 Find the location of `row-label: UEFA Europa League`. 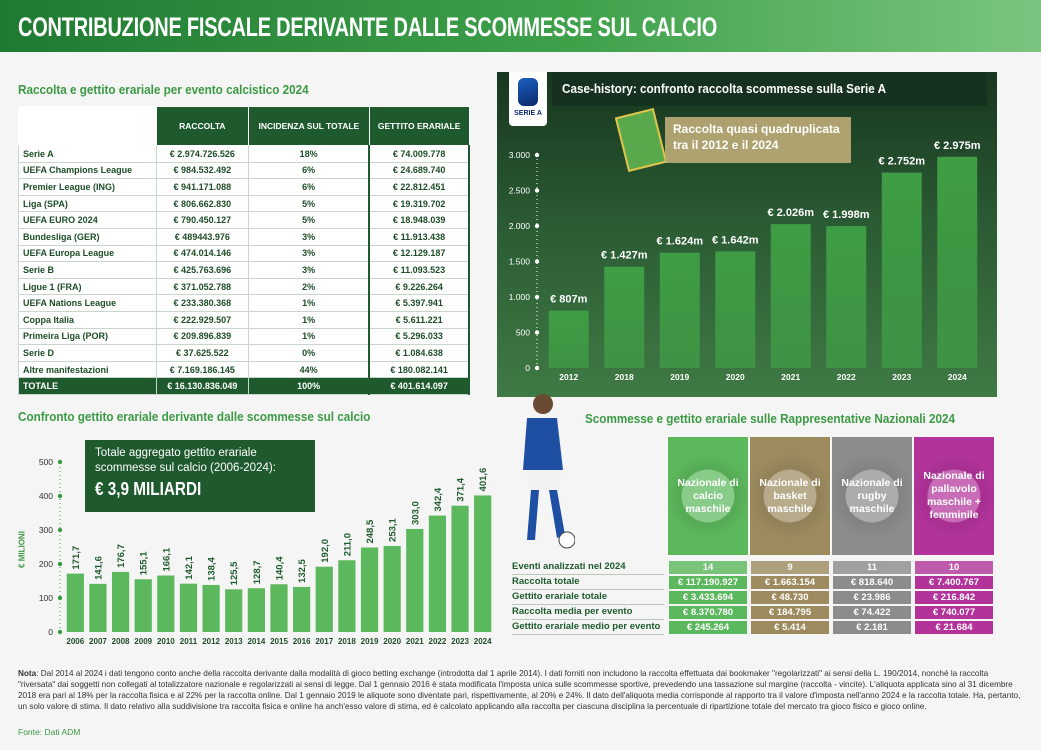

row-label: UEFA Europa League is located at coordinates (87, 254).